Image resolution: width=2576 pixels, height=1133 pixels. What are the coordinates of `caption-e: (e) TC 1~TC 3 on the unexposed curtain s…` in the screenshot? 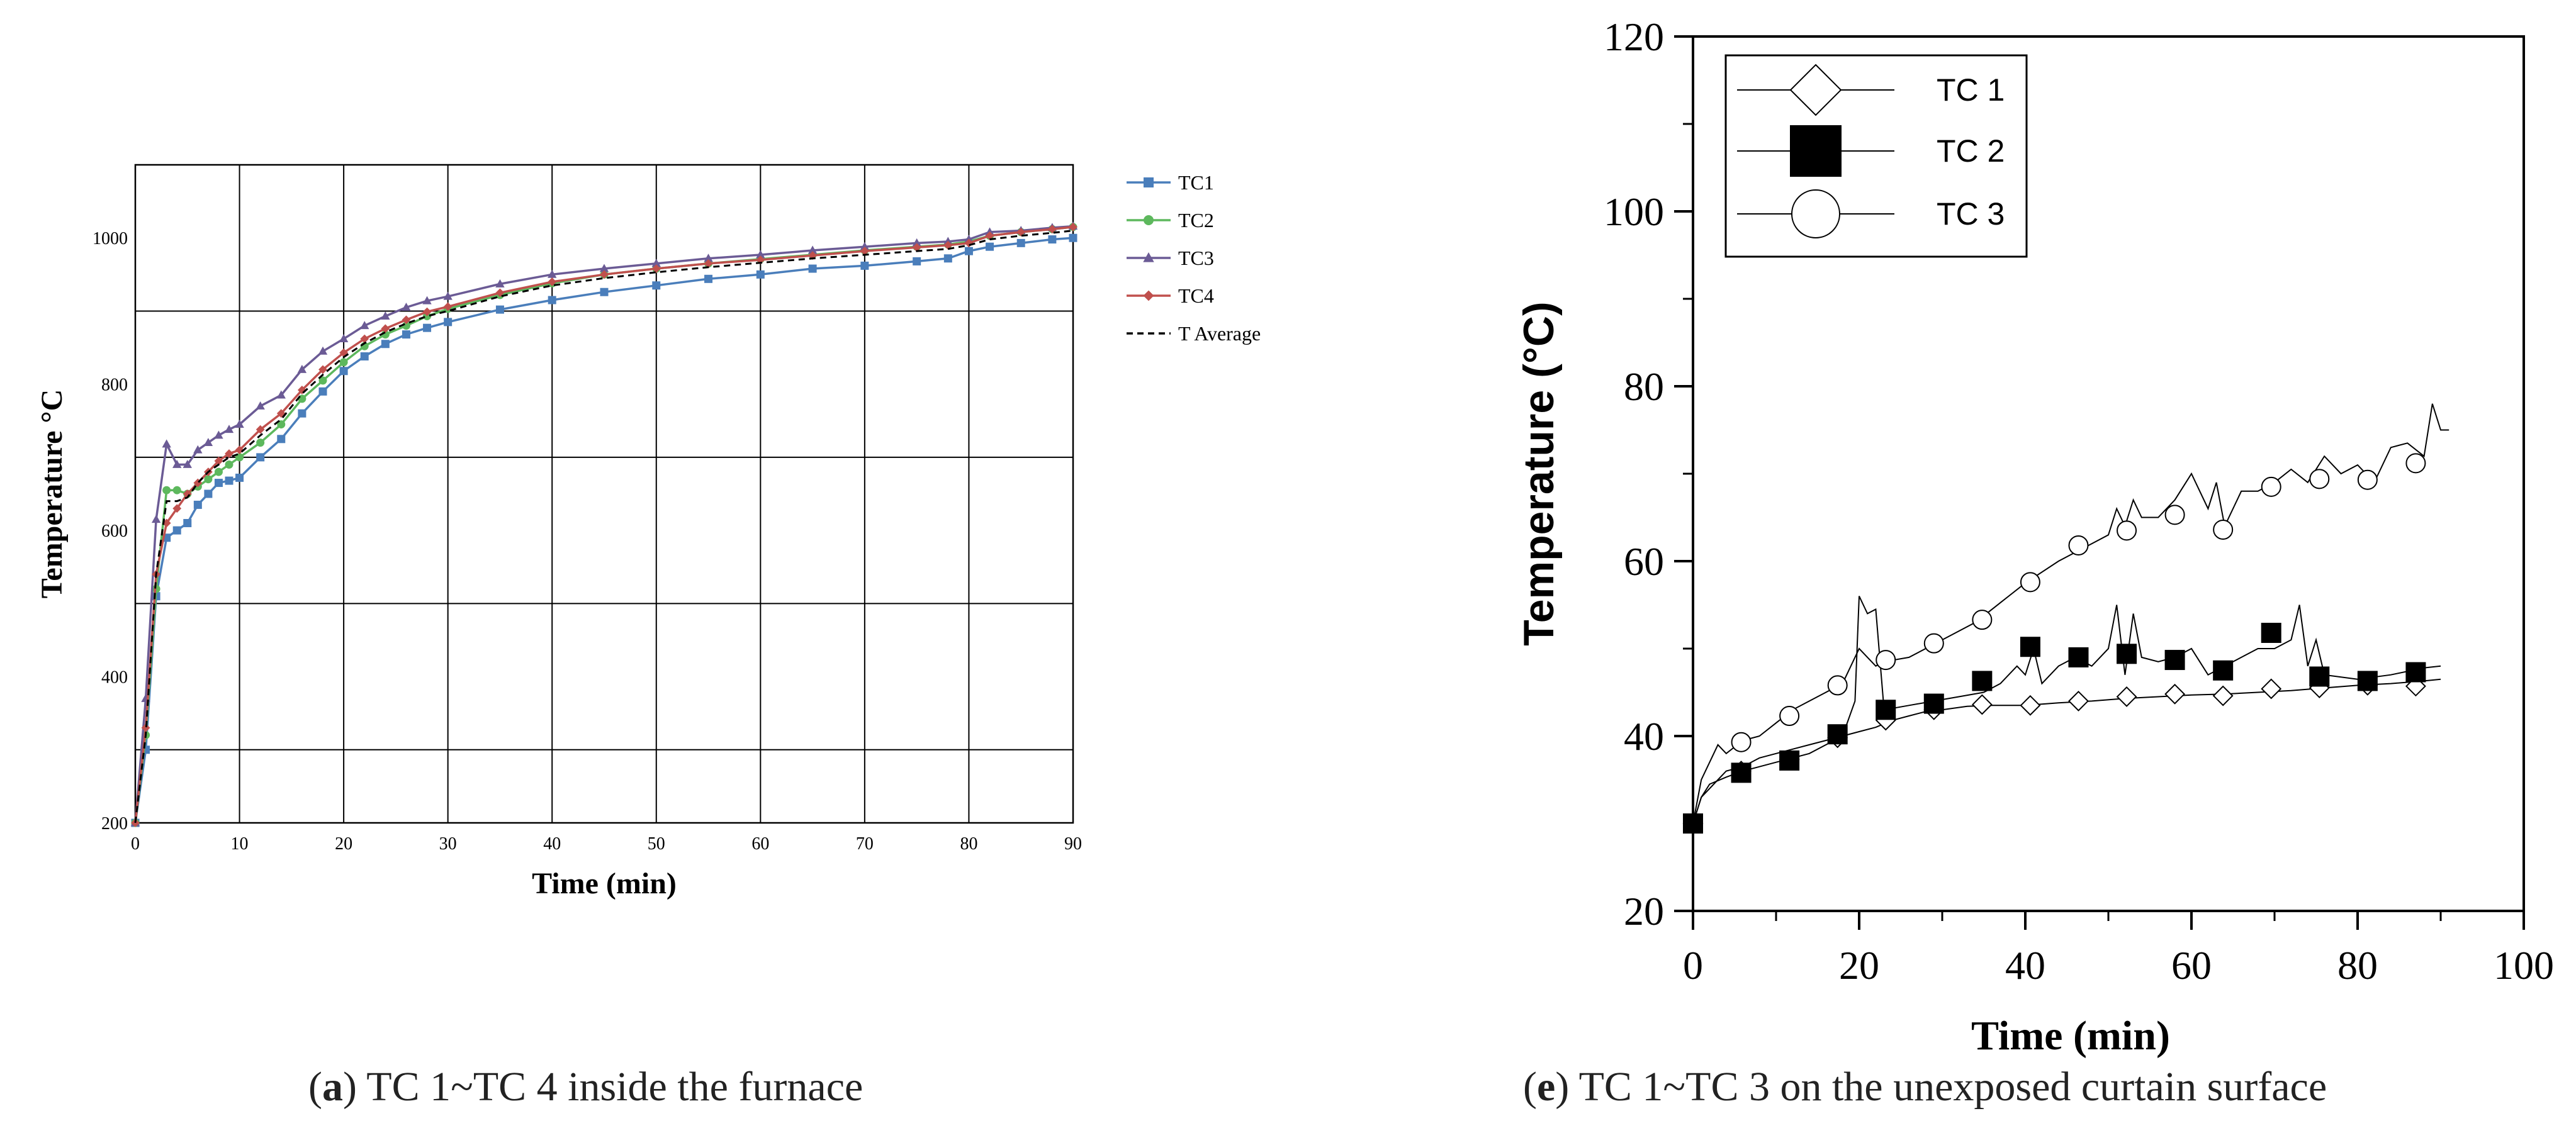 It's located at (1925, 1087).